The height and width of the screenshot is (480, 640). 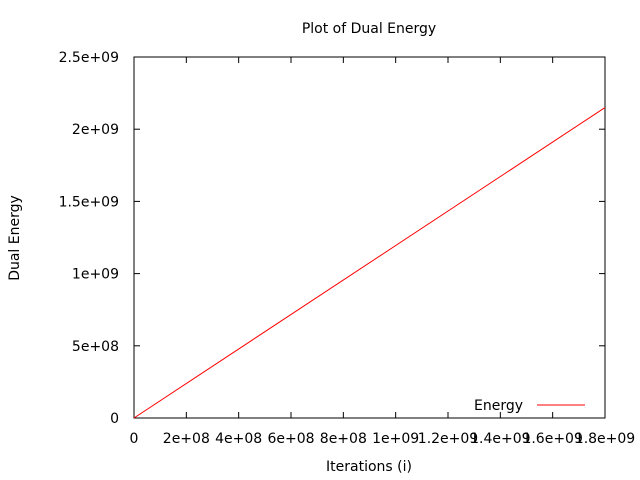 What do you see at coordinates (529, 406) in the screenshot?
I see `legend: Energy` at bounding box center [529, 406].